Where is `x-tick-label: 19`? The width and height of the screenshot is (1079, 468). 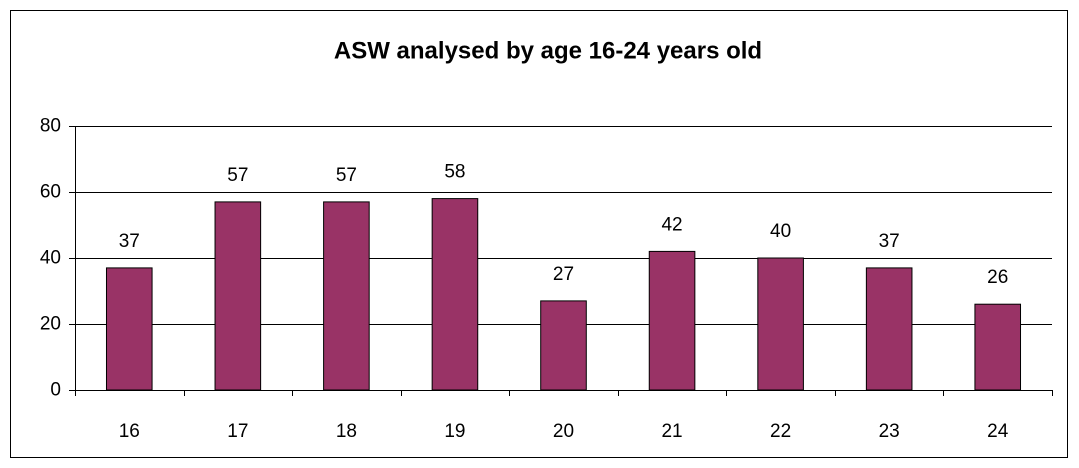 x-tick-label: 19 is located at coordinates (454, 431).